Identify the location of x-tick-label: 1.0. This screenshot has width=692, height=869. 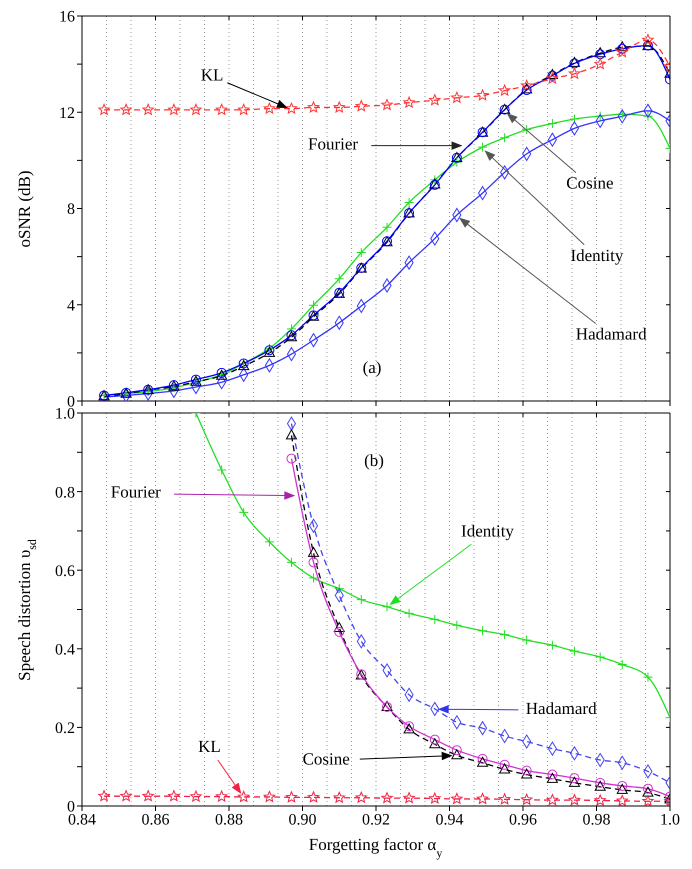
(670, 819).